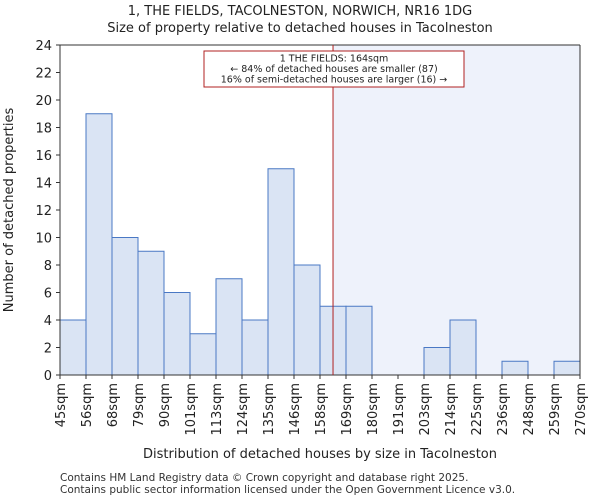 Image resolution: width=600 pixels, height=504 pixels. Describe the element at coordinates (334, 59) in the screenshot. I see `annotation-line-1: 1 THE FIELDS: 164sqm` at that location.